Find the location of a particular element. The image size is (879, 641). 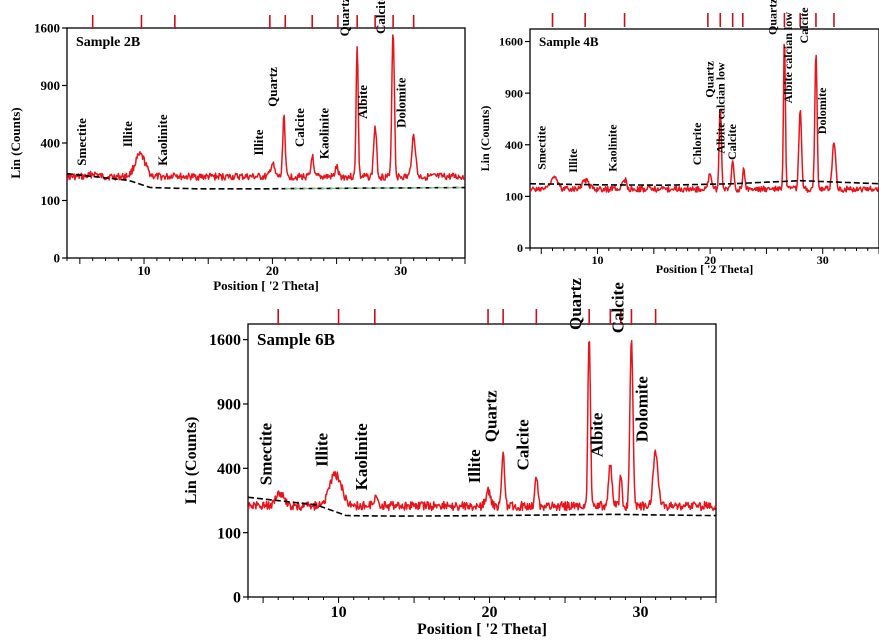

background-curve-tail is located at coordinates (375, 188).